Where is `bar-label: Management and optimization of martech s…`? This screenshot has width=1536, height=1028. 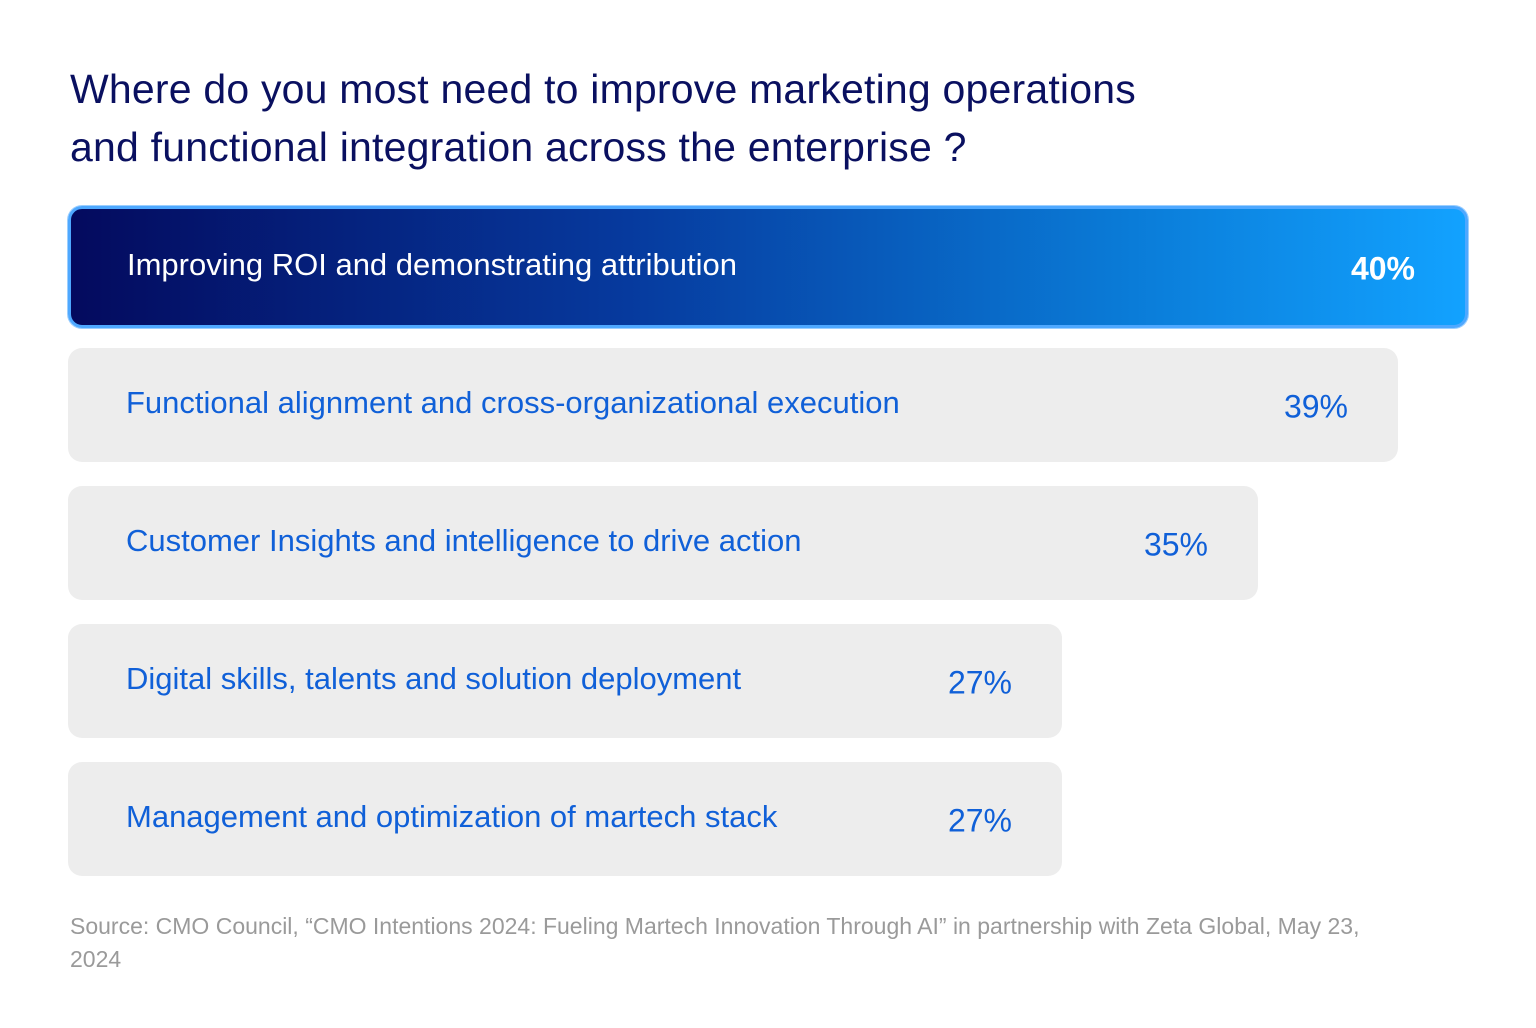
bar-label: Management and optimization of martech s… is located at coordinates (452, 817).